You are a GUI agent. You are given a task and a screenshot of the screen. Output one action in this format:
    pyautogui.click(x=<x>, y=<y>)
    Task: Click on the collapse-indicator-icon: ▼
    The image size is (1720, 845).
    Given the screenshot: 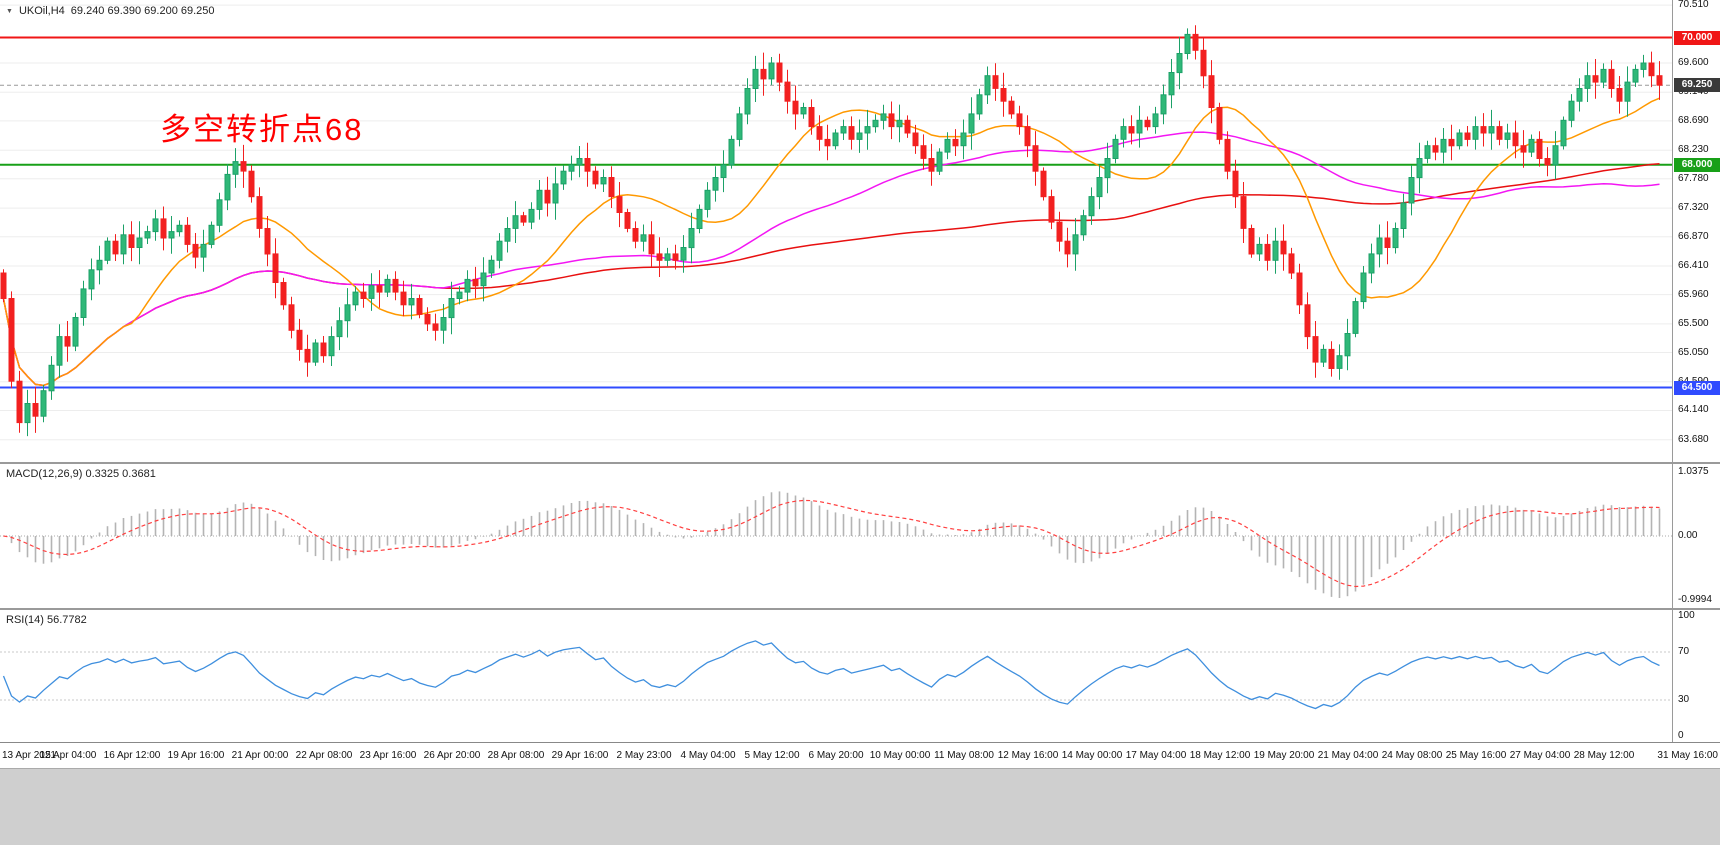 What is the action you would take?
    pyautogui.click(x=9, y=11)
    